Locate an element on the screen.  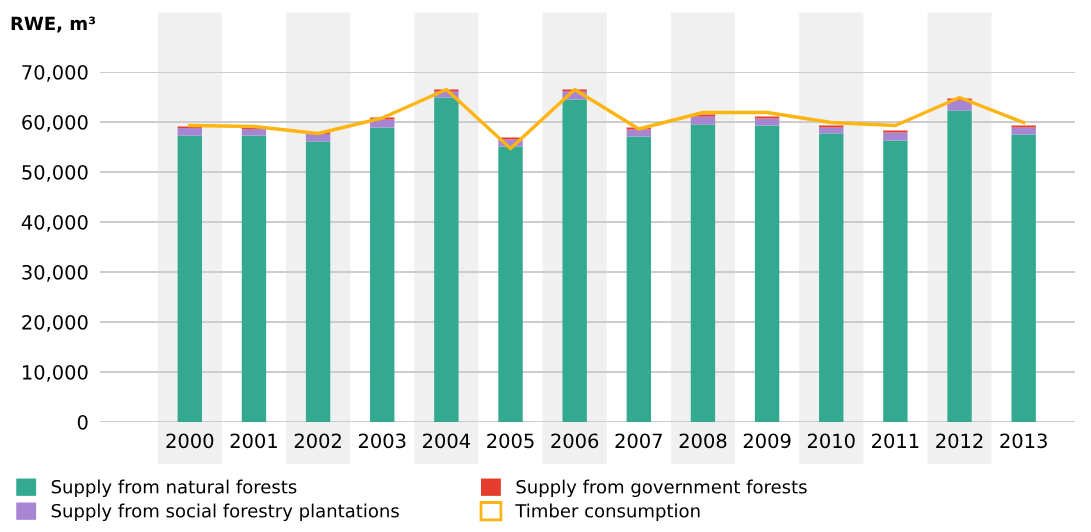
x-tick-label: 2002 is located at coordinates (317, 441).